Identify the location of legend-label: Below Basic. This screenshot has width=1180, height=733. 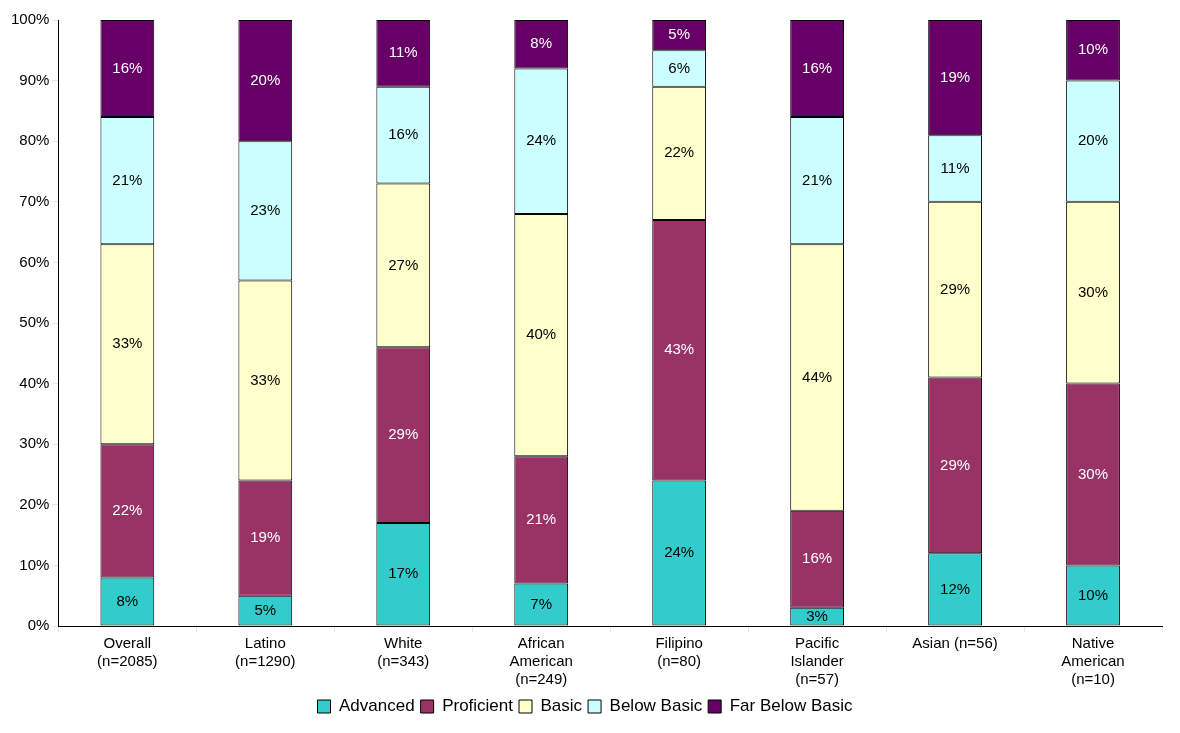
(656, 706).